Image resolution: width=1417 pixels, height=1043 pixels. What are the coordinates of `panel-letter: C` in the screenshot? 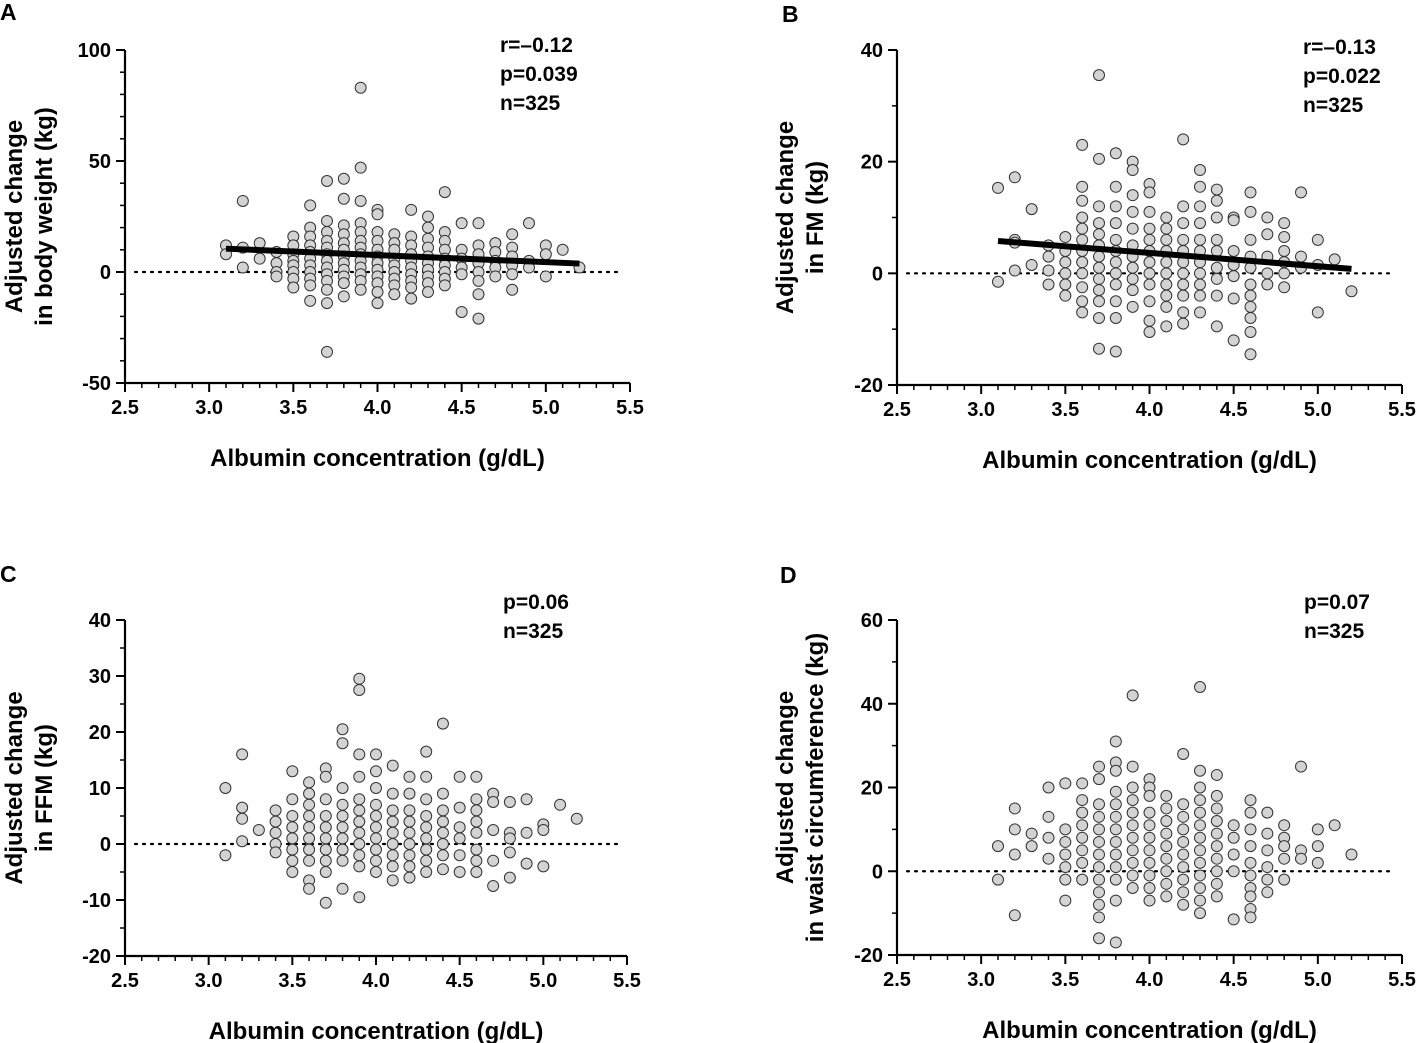 It's located at (8, 574).